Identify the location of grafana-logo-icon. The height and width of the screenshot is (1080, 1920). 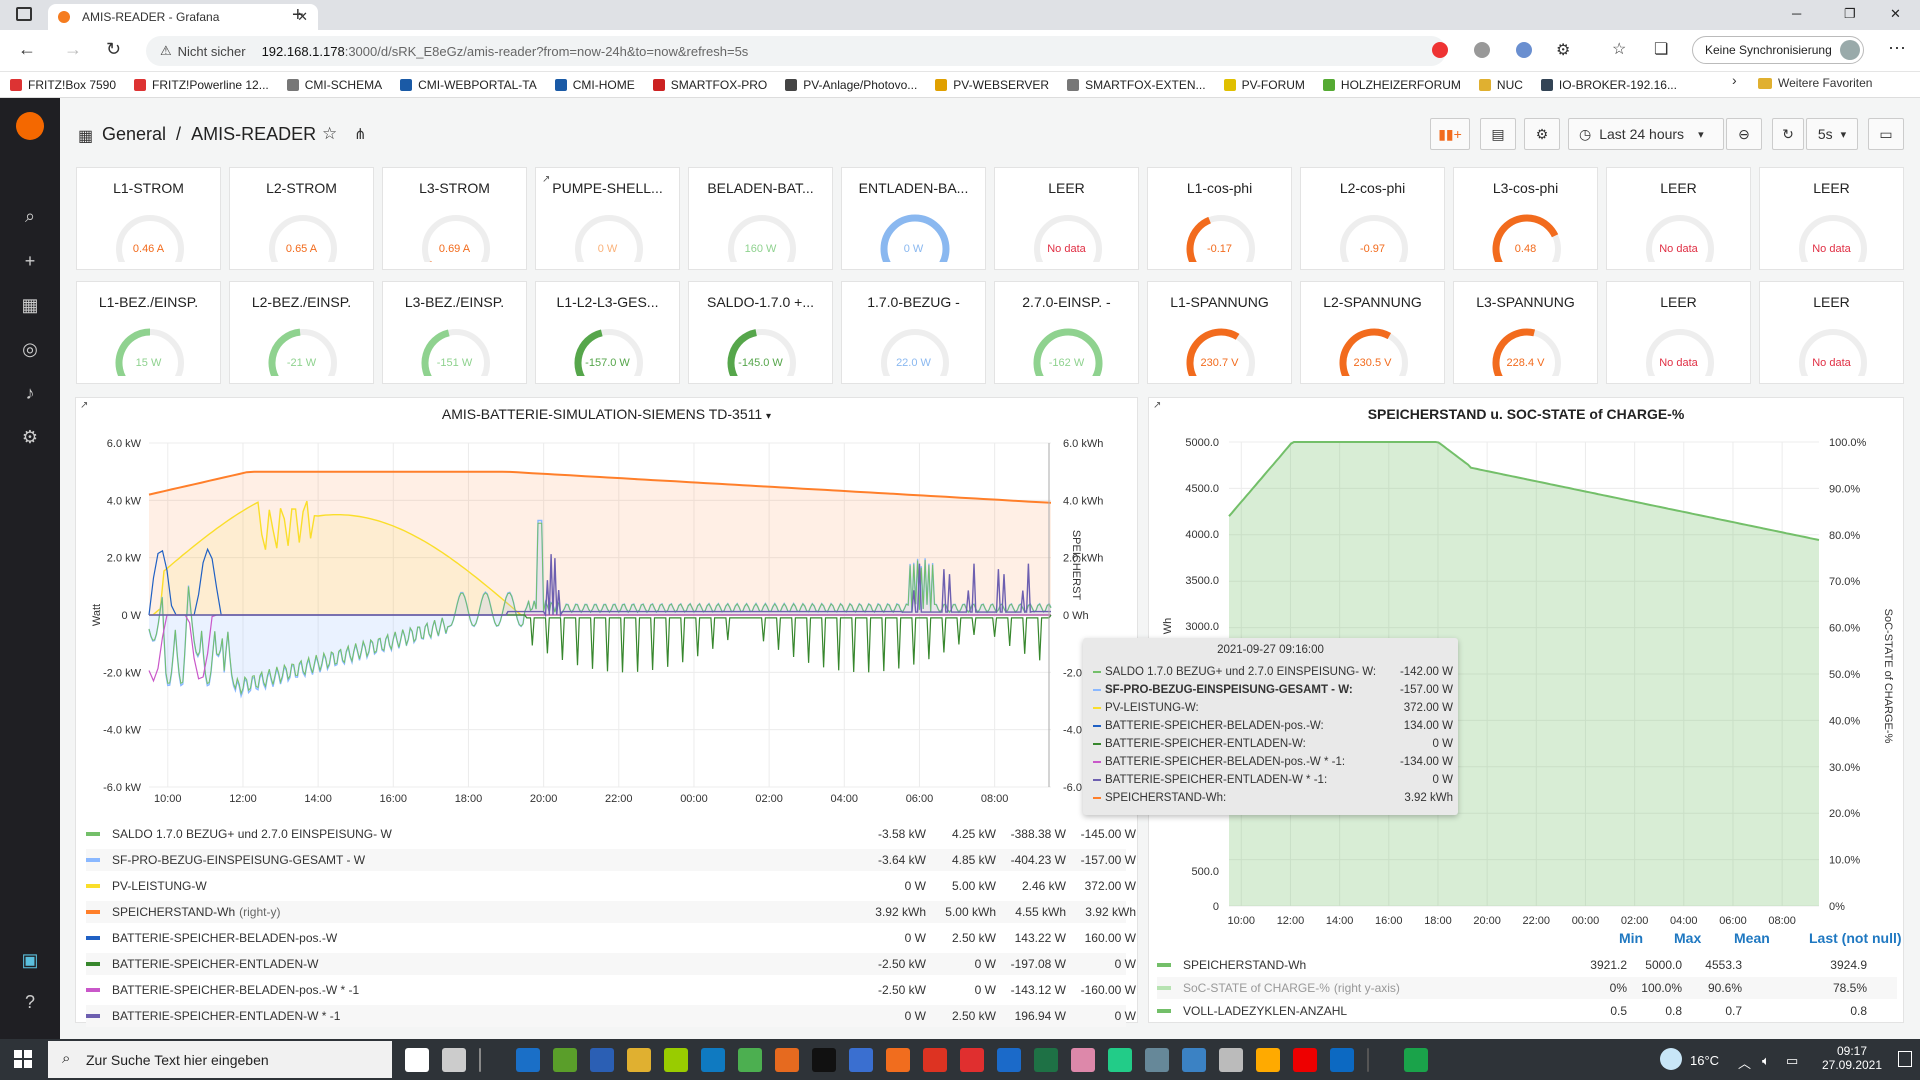
(30, 126).